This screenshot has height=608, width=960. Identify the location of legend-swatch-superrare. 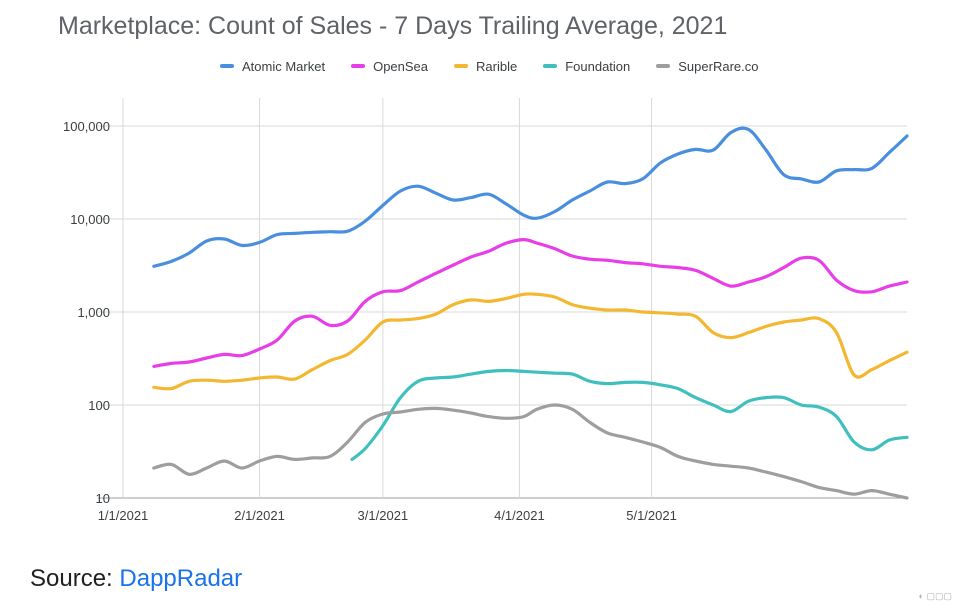
(663, 66).